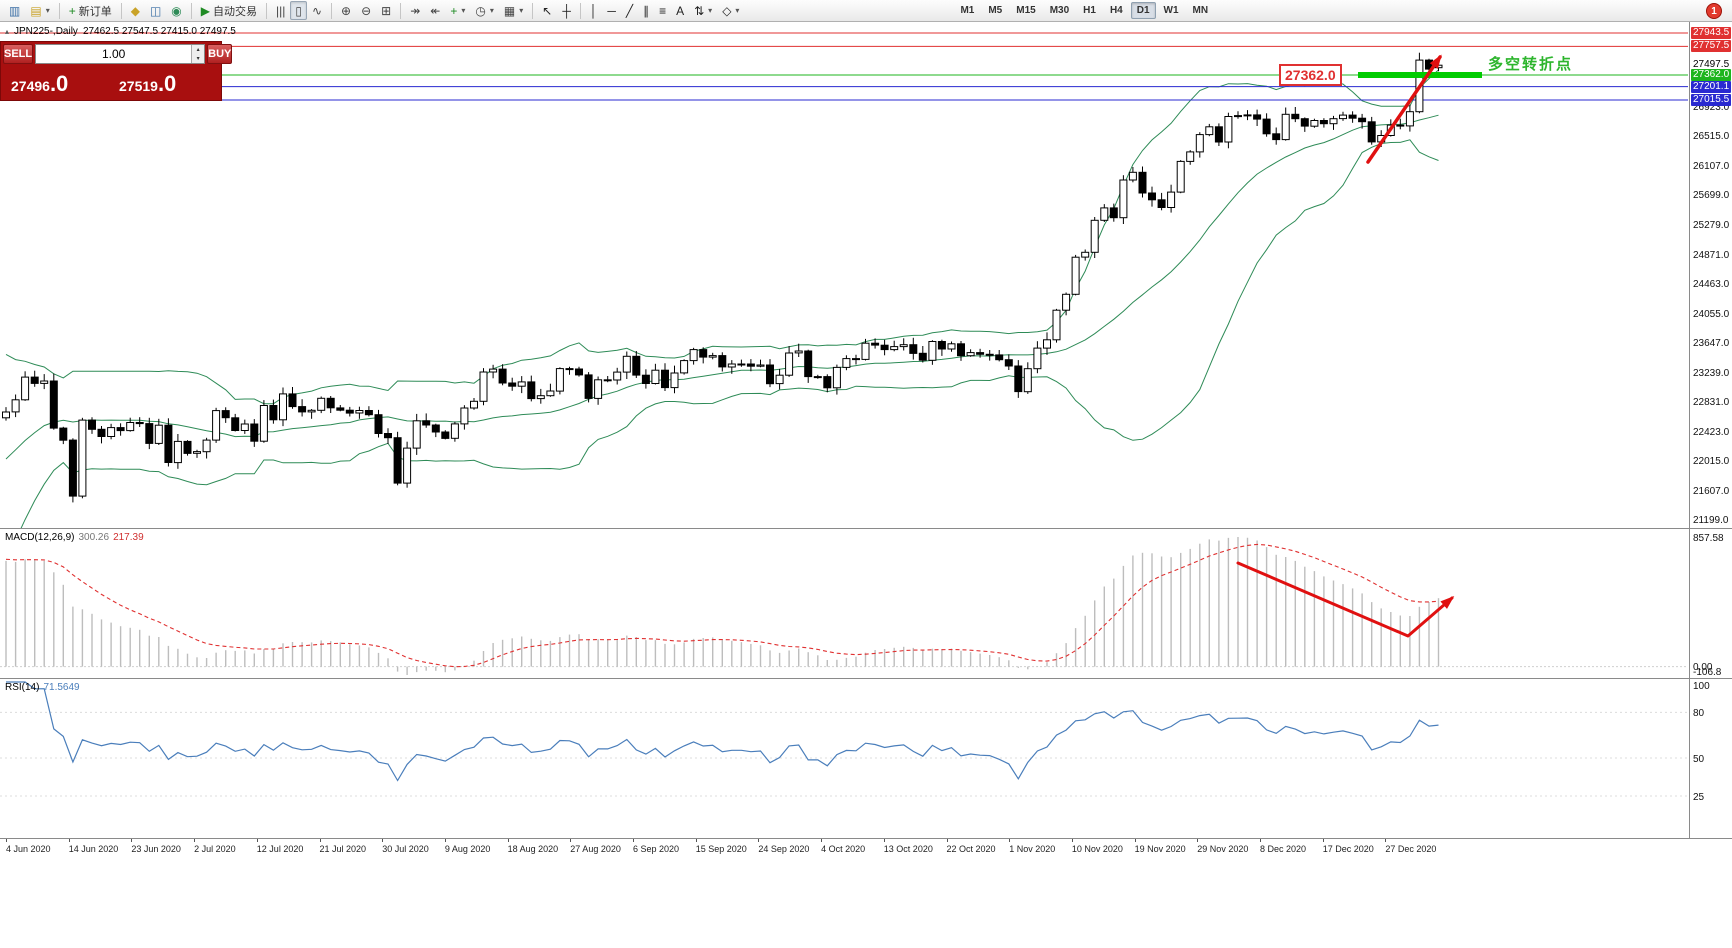  What do you see at coordinates (547, 10) in the screenshot?
I see `cursor-button: ↖` at bounding box center [547, 10].